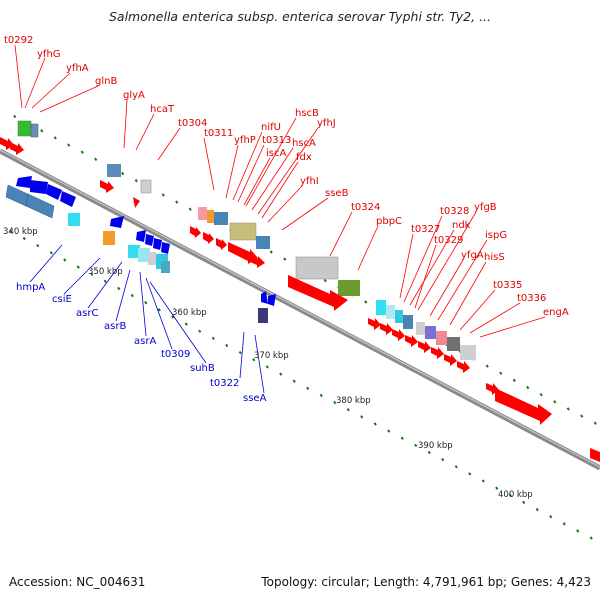  I want to click on gene-label-fdx: fdx, so click(304, 157).